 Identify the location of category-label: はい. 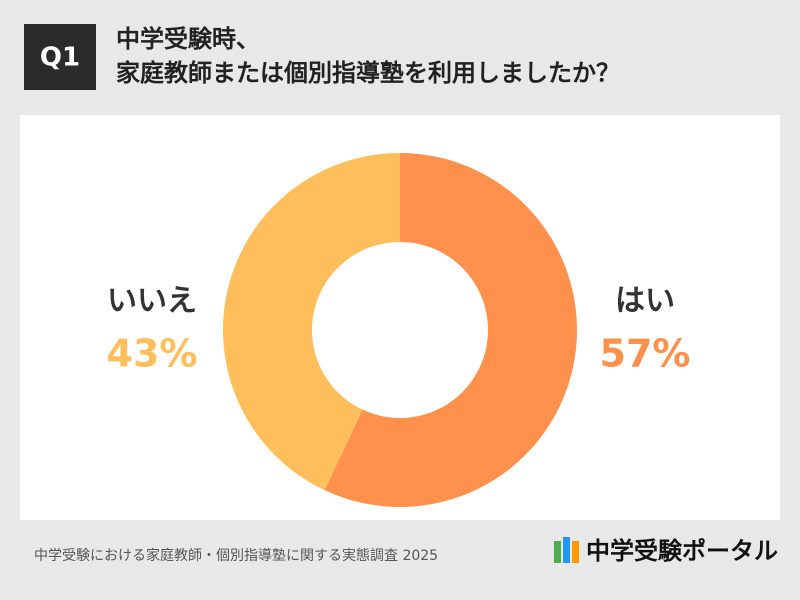
(645, 301).